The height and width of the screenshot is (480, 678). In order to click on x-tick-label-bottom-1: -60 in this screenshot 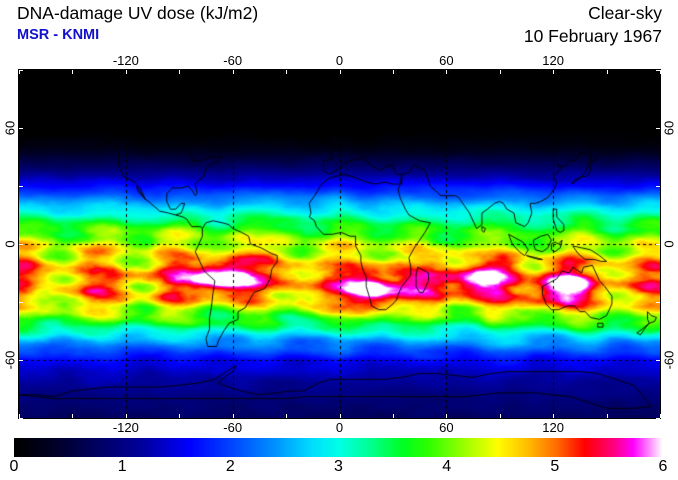, I will do `click(233, 427)`.